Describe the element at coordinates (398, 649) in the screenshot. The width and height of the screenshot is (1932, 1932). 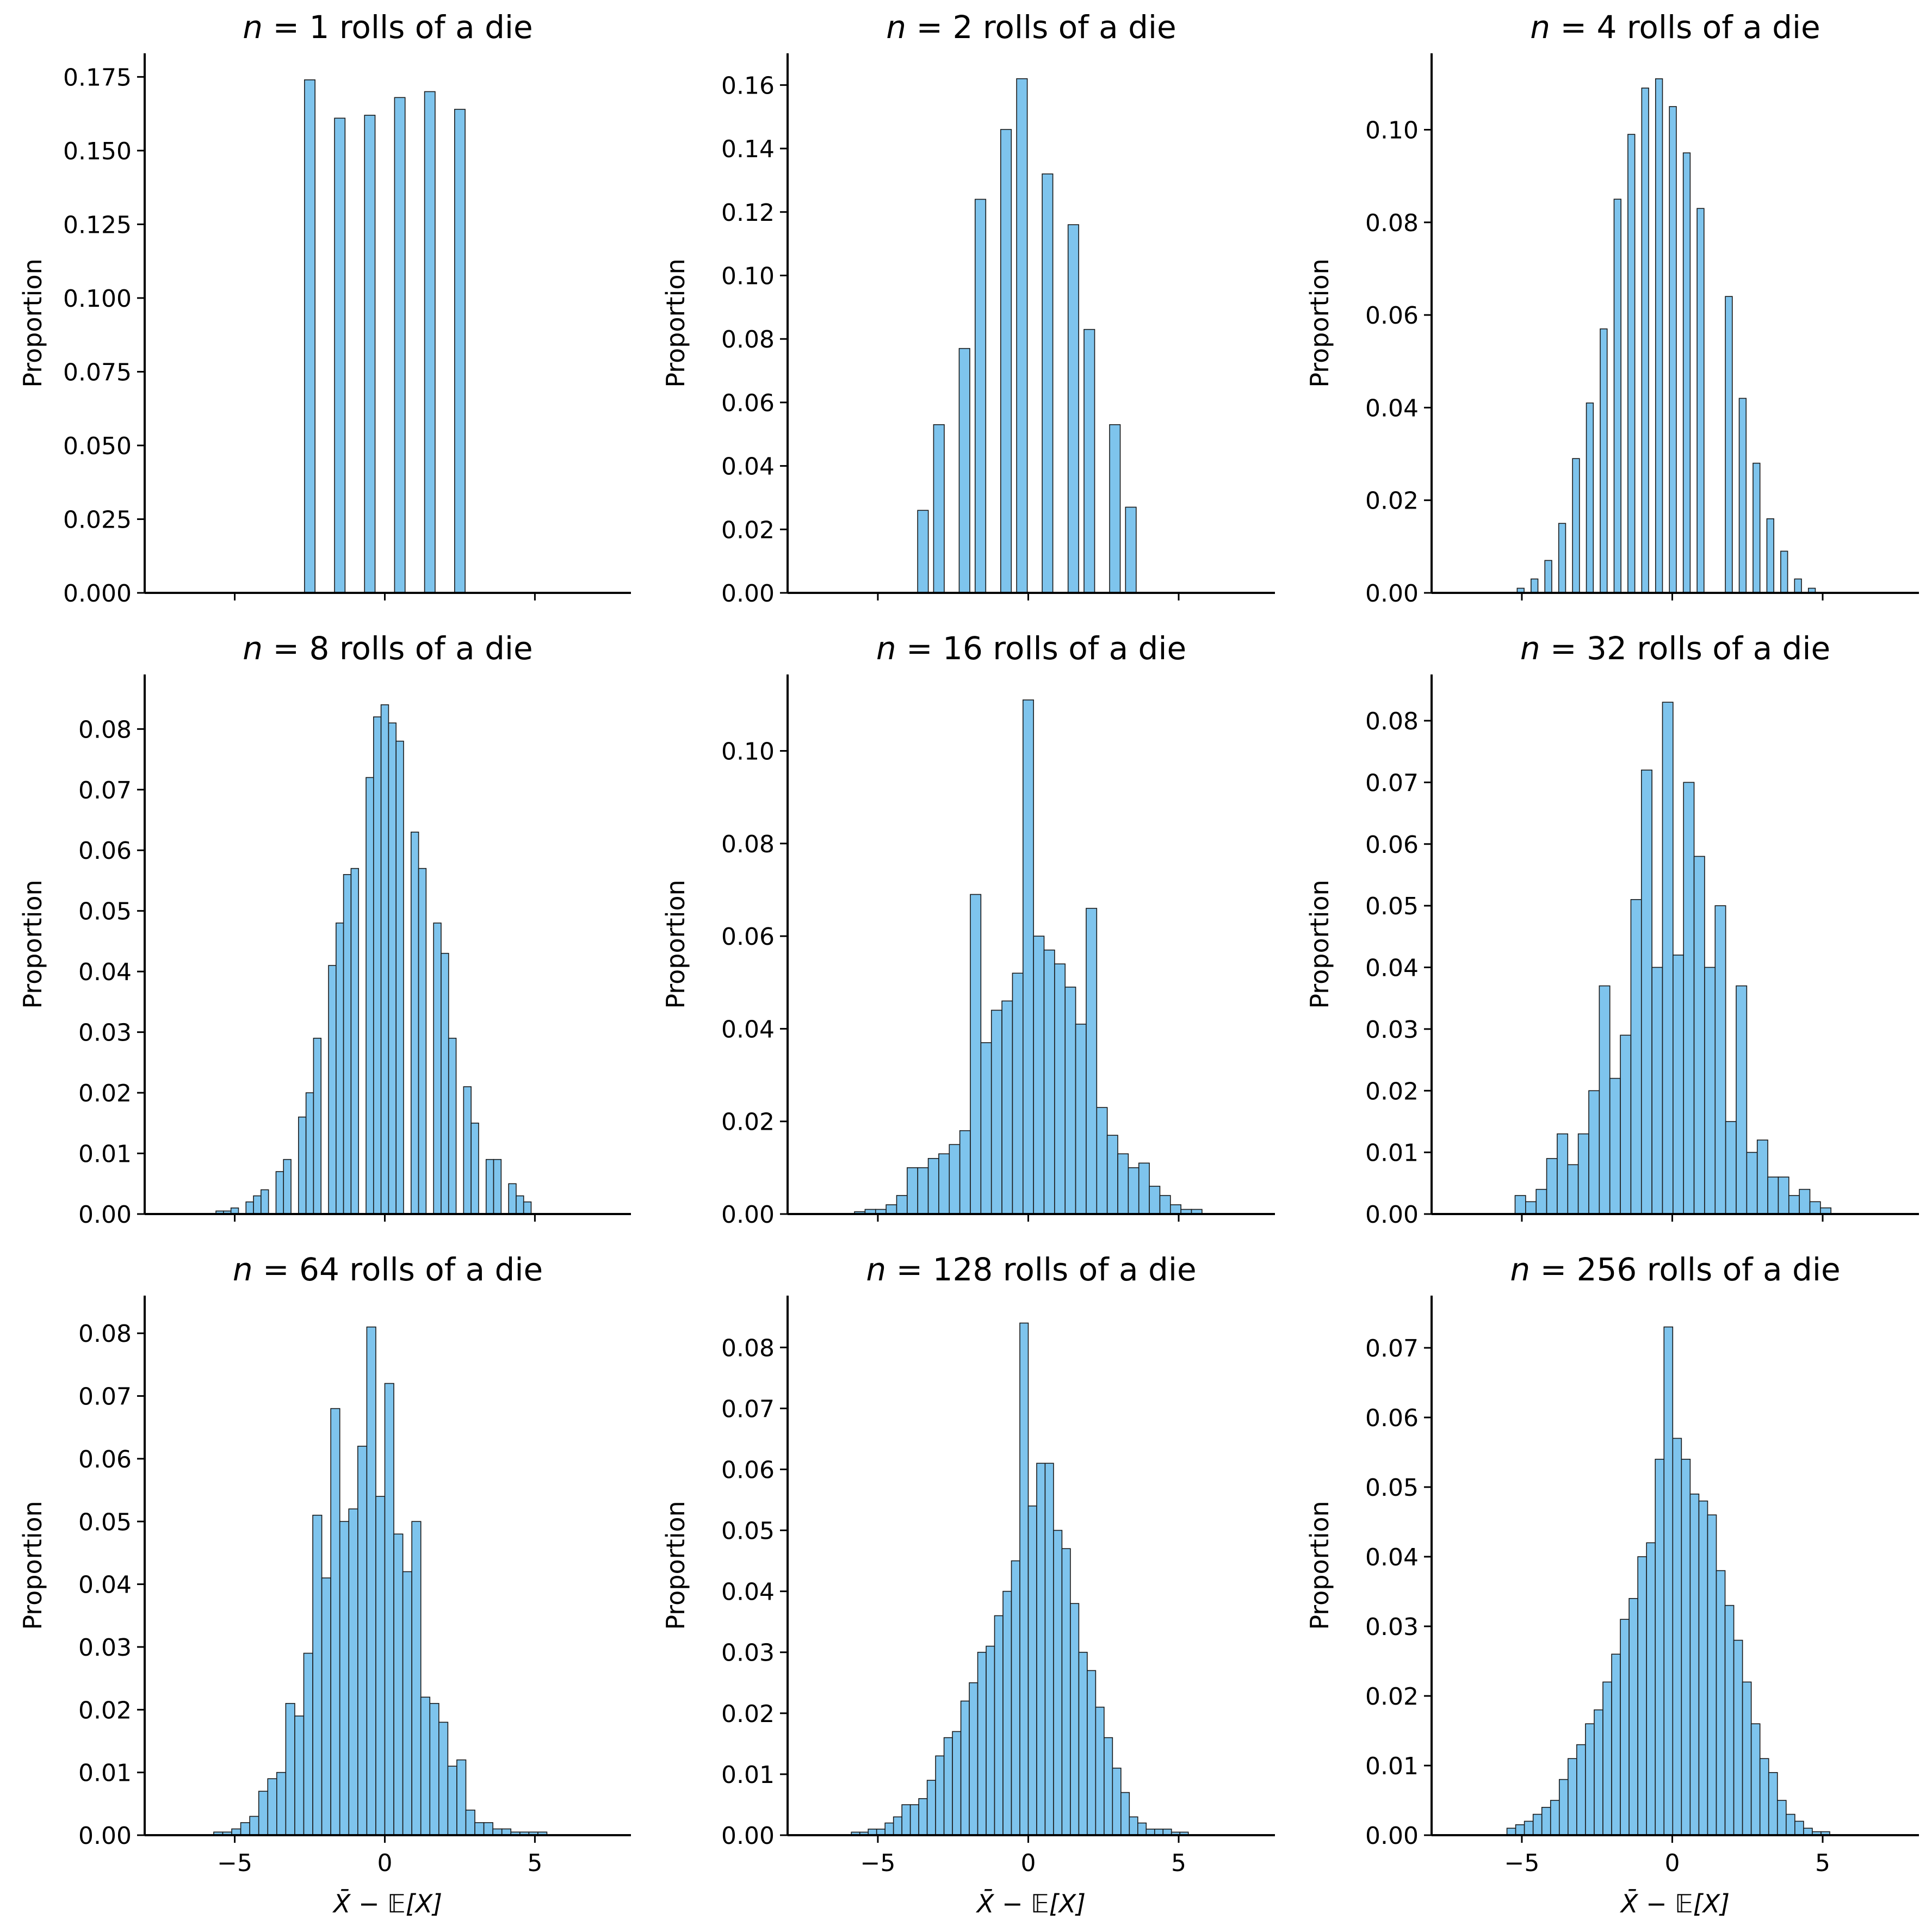
I see `title-text: = 8 rolls of a die` at that location.